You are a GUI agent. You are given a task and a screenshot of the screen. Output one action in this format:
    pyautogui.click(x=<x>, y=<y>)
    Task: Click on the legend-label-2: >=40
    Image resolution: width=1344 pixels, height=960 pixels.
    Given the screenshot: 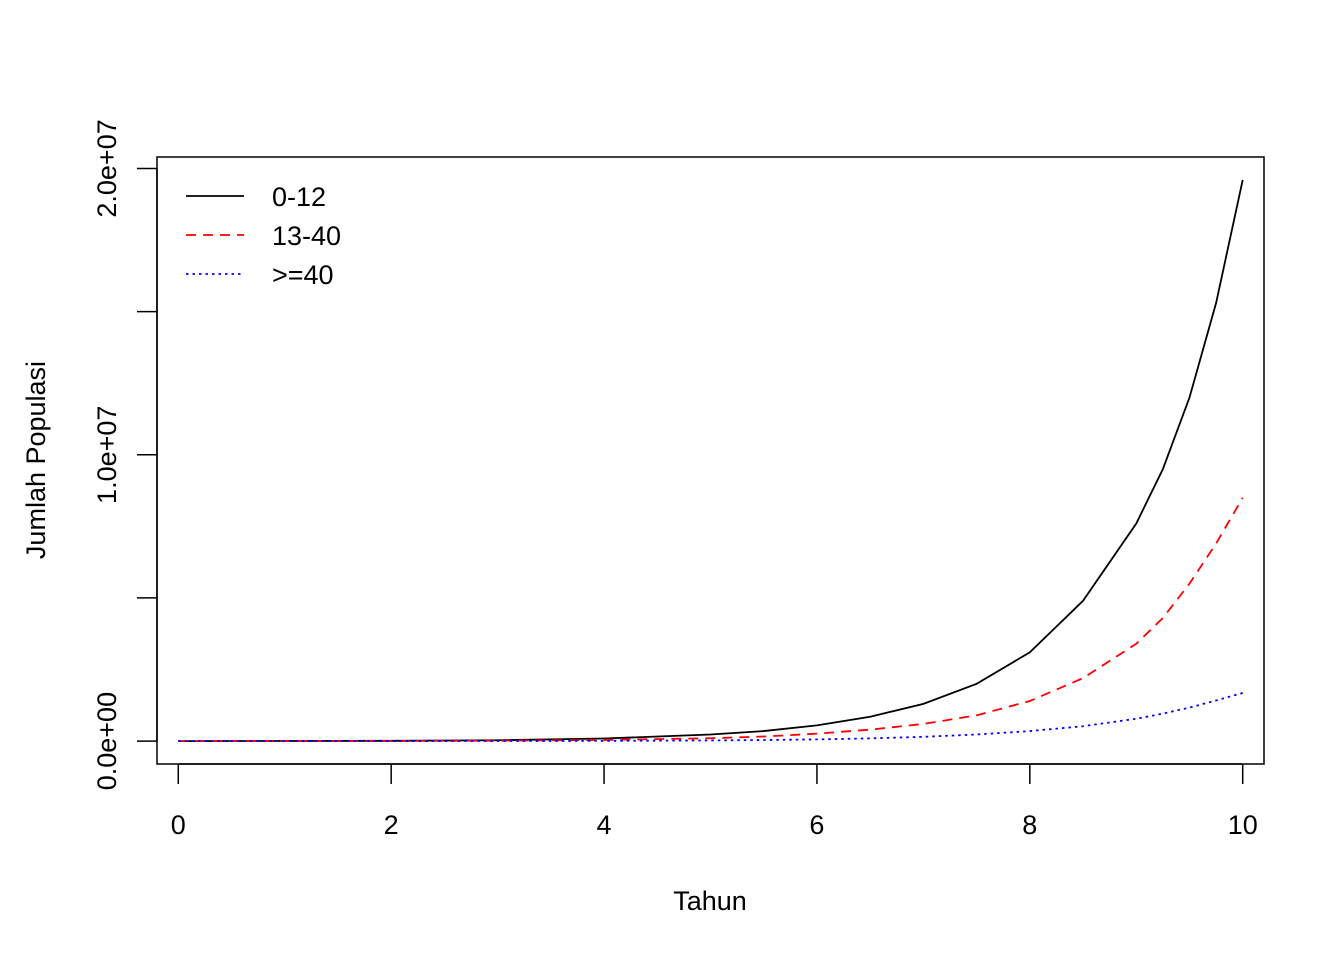 What is the action you would take?
    pyautogui.click(x=303, y=275)
    